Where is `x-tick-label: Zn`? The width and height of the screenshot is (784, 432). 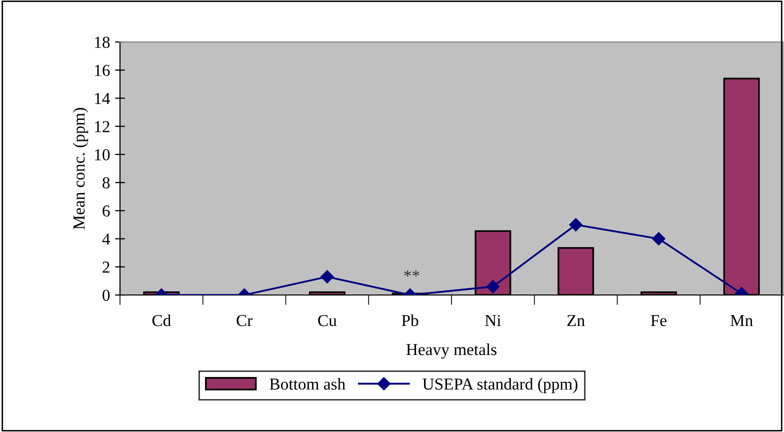
x-tick-label: Zn is located at coordinates (576, 320).